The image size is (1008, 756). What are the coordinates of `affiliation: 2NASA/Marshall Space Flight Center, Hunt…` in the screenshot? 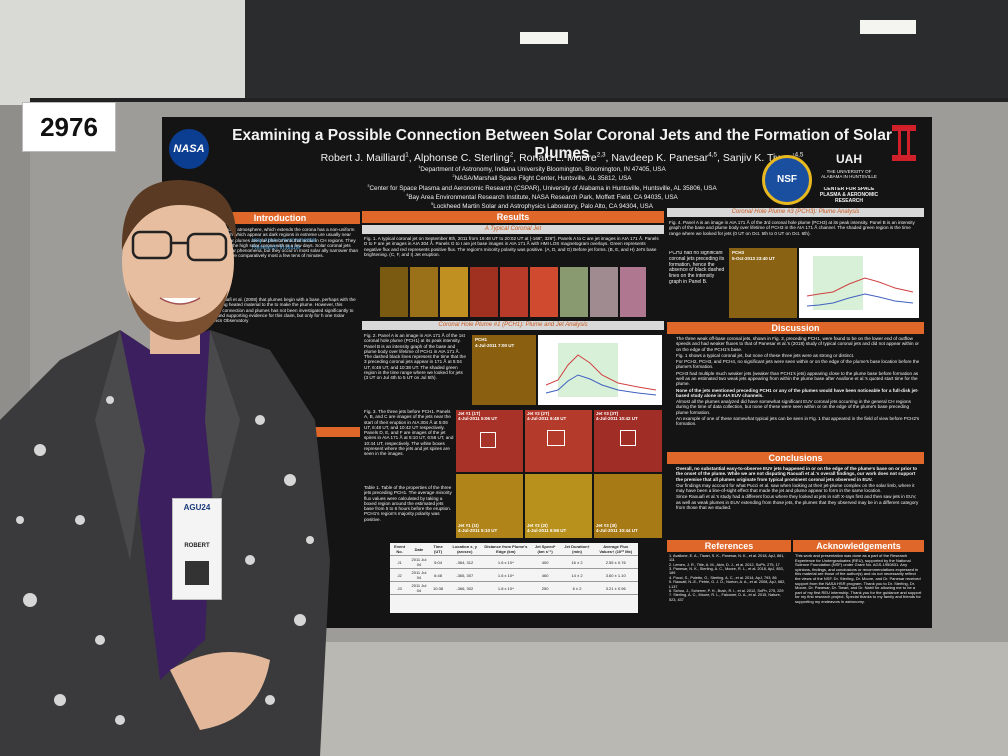 It's located at (542, 178).